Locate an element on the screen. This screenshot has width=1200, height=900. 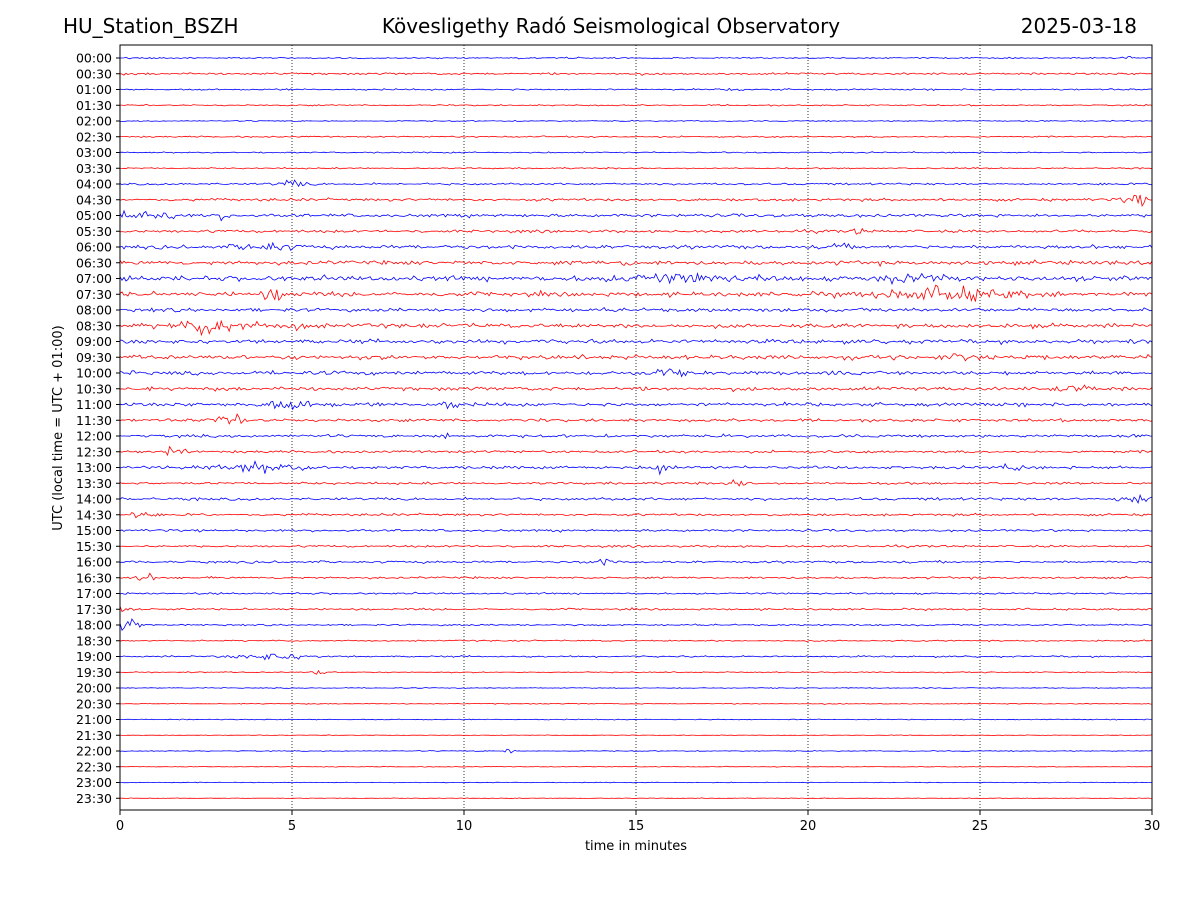
x-tick-labels: 0 5 10 15 20 25 30 is located at coordinates (638, 822).